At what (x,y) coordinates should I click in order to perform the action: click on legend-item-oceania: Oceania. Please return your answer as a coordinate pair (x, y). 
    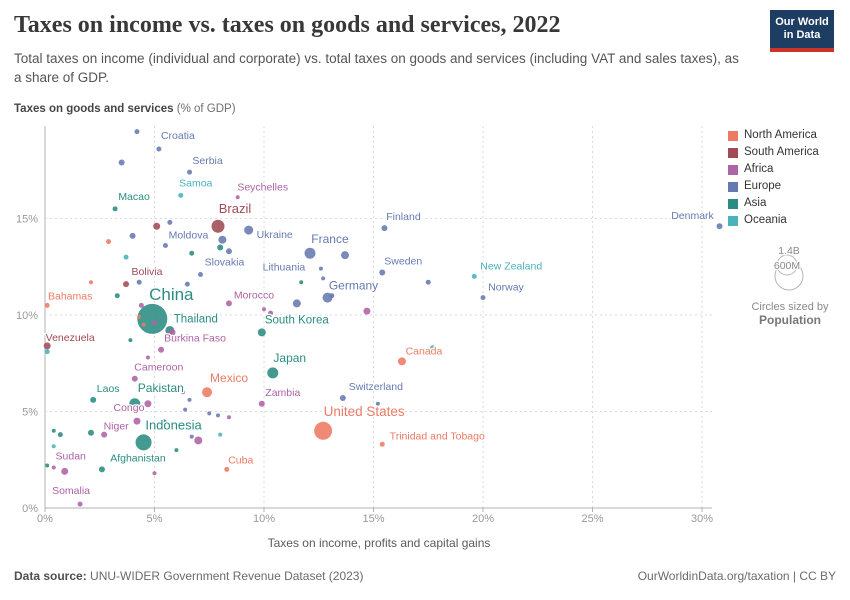
    Looking at the image, I should click on (773, 220).